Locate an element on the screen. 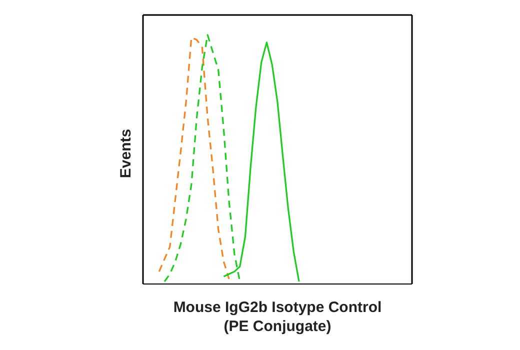 Image resolution: width=520 pixels, height=350 pixels. y-axis-title: Events is located at coordinates (126, 154).